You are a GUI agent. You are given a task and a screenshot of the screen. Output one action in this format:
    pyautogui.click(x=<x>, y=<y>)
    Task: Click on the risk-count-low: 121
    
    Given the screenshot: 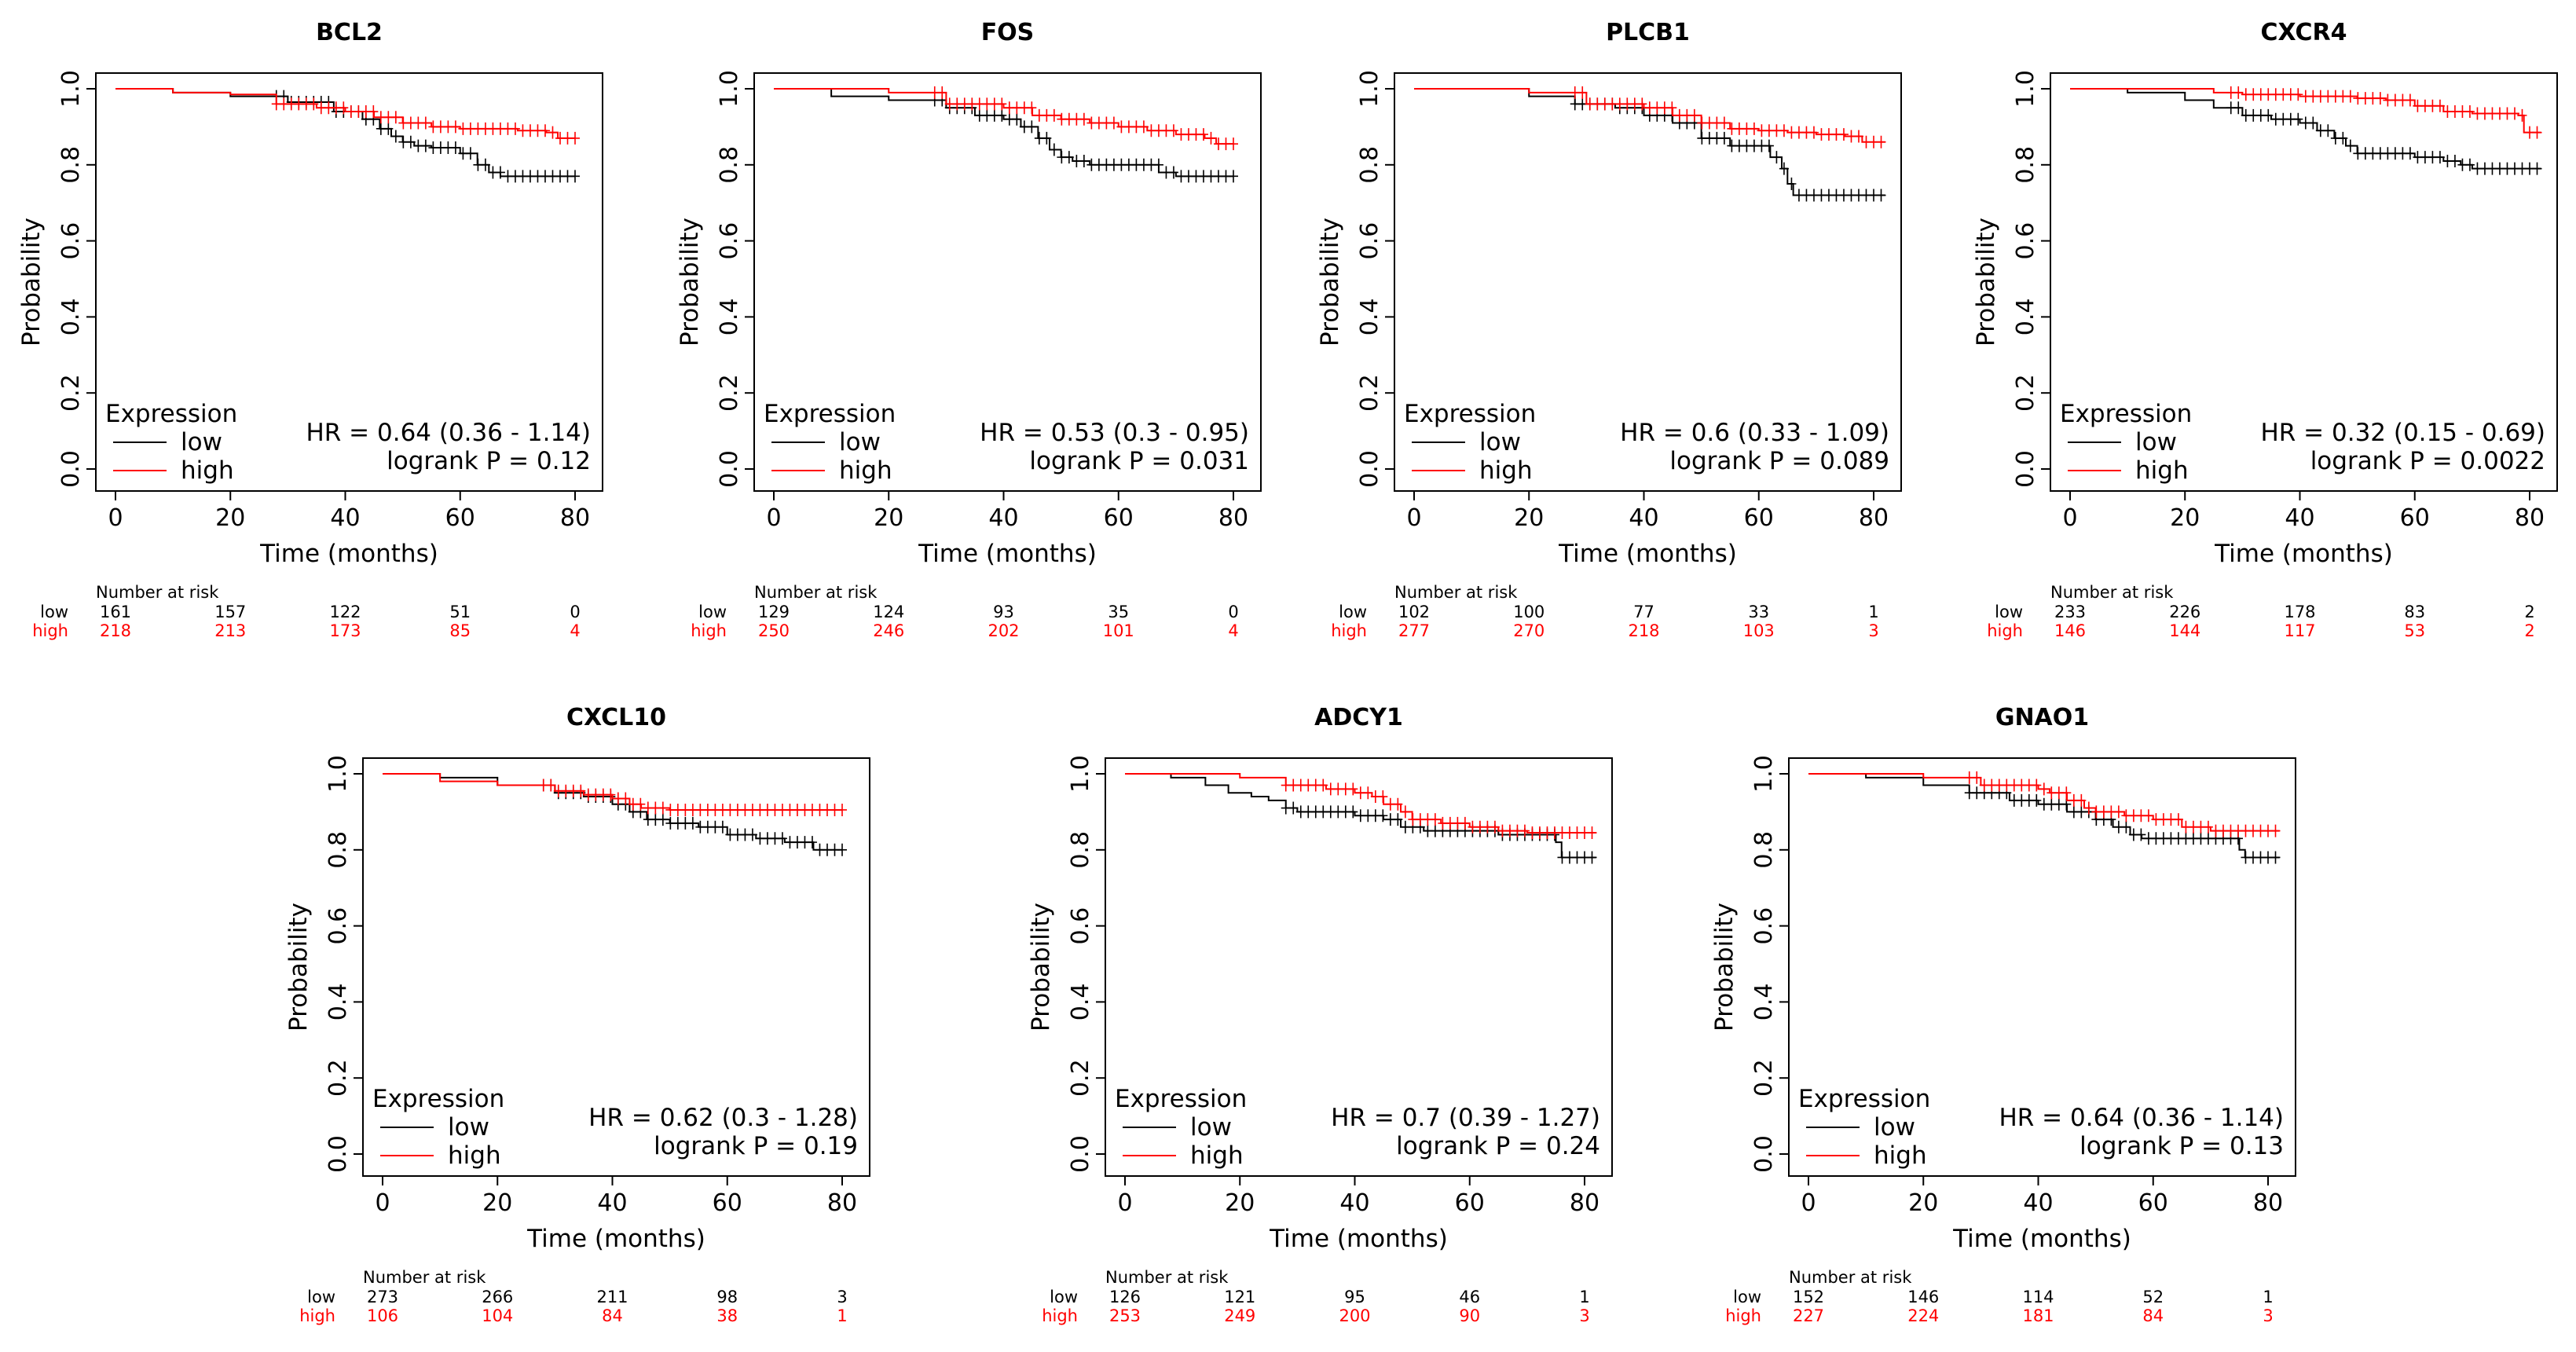 What is the action you would take?
    pyautogui.click(x=1239, y=1297)
    